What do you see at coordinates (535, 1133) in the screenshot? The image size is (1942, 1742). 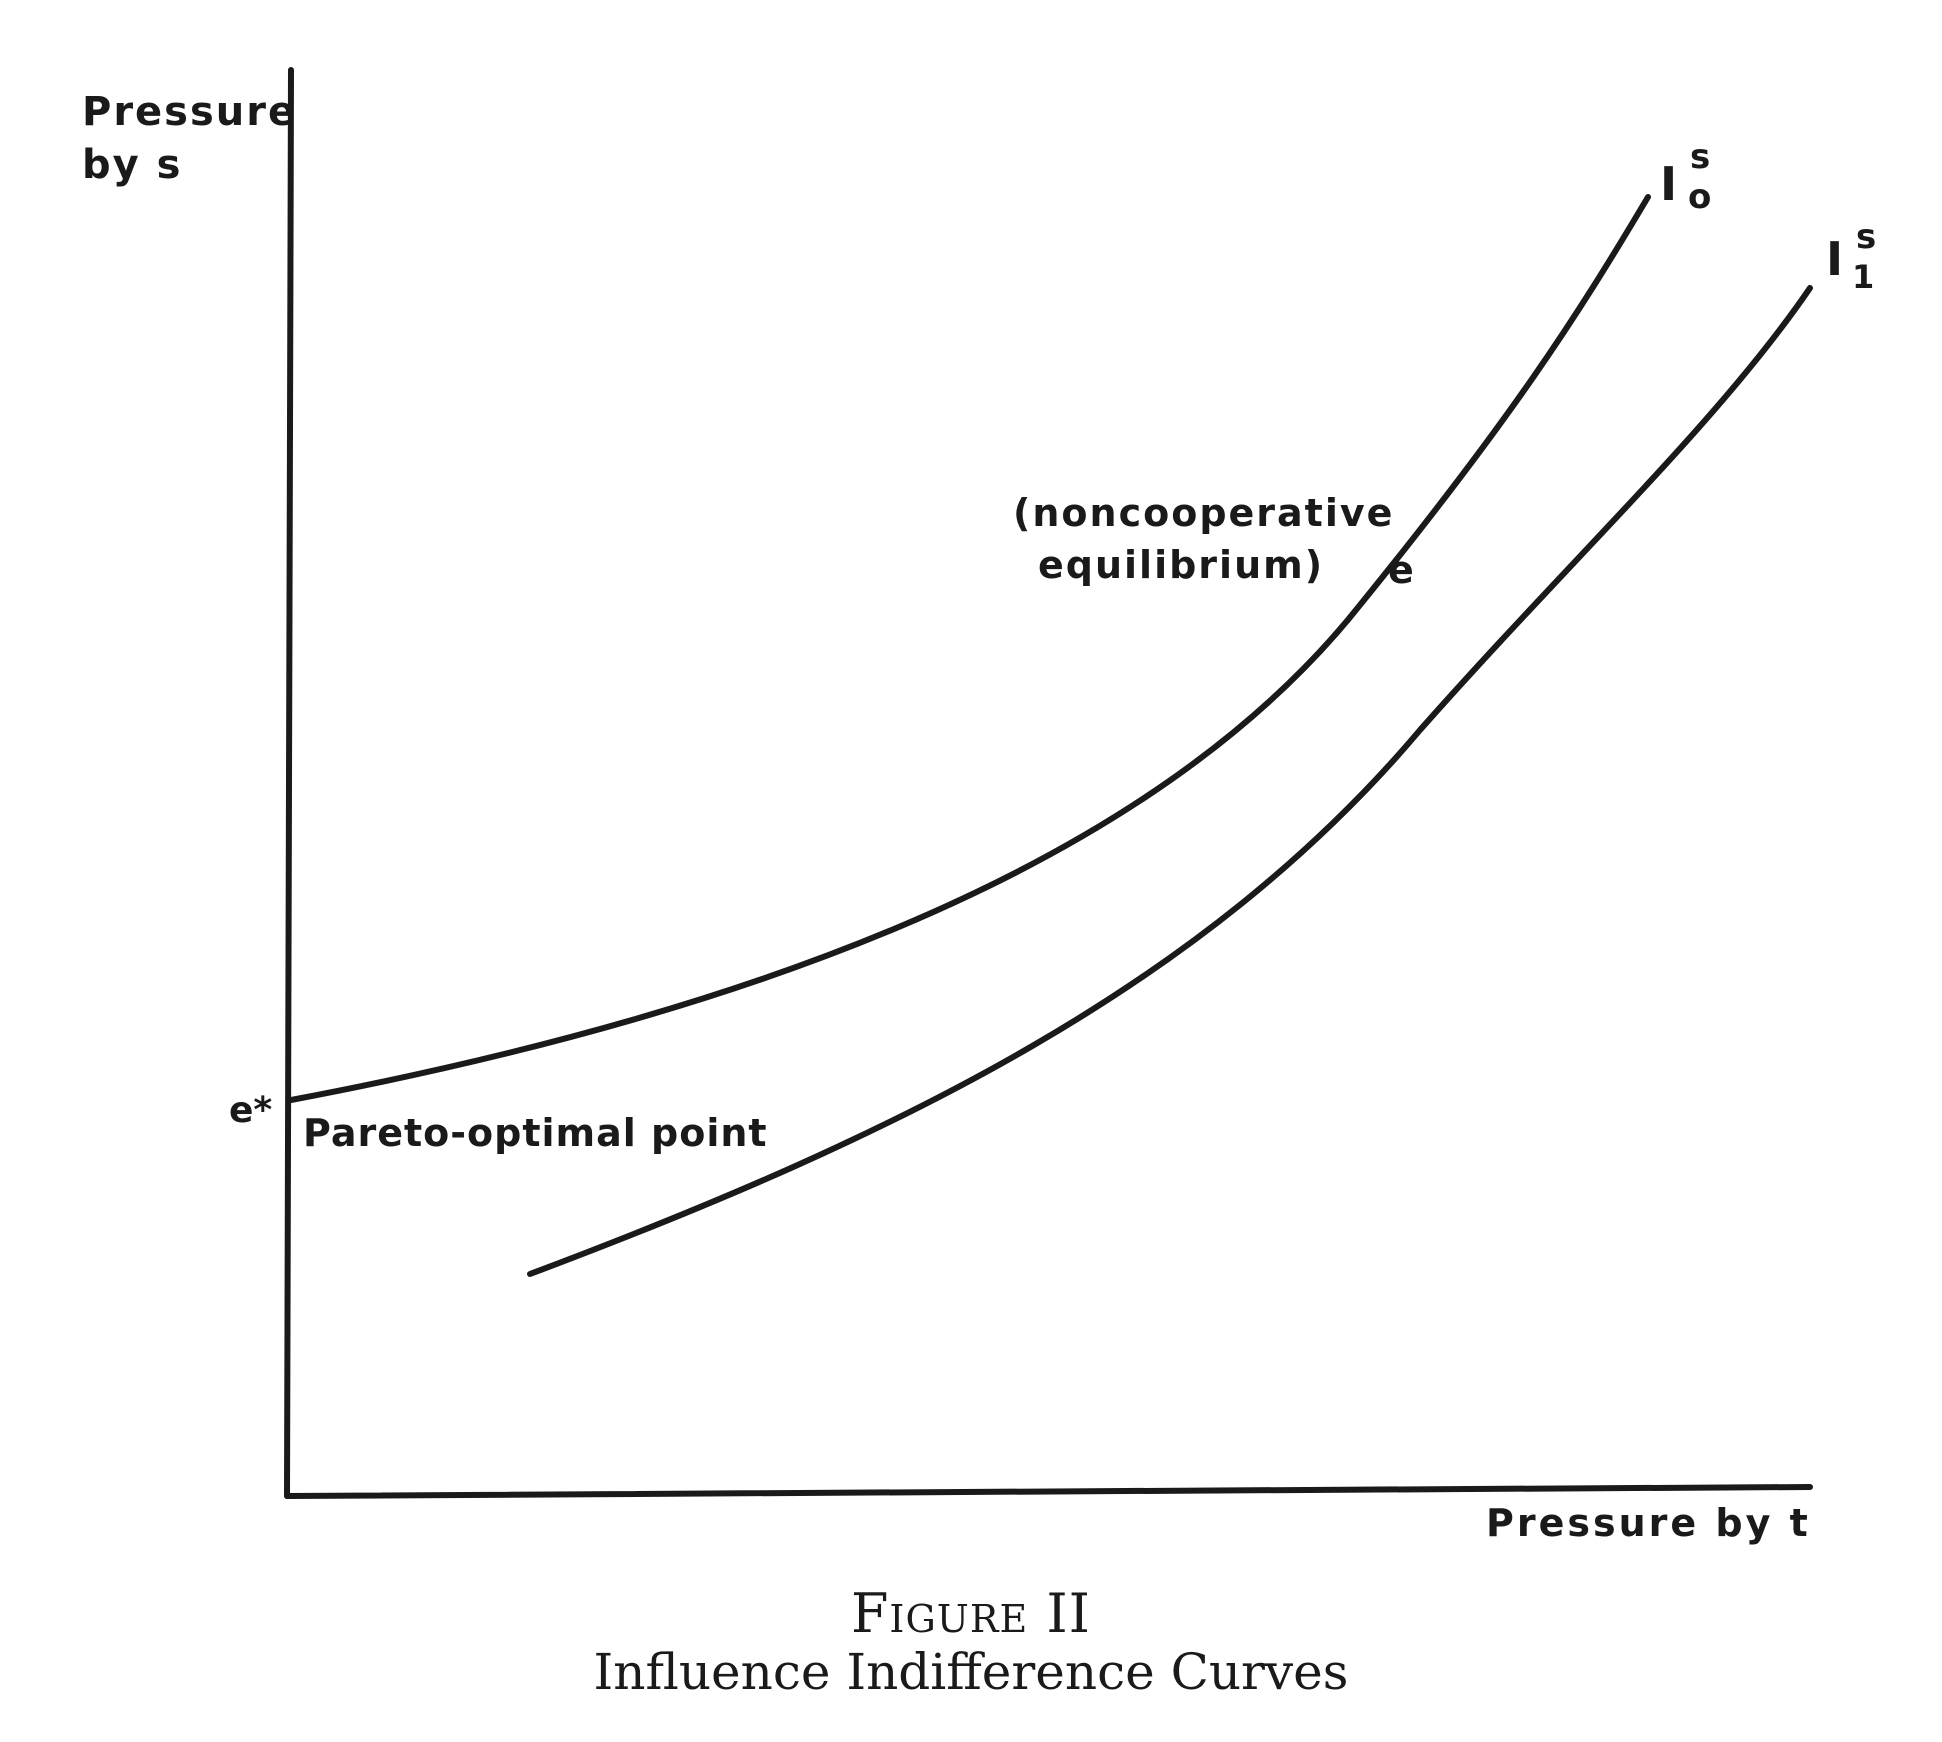 I see `pareto-label: Pareto-optimal point` at bounding box center [535, 1133].